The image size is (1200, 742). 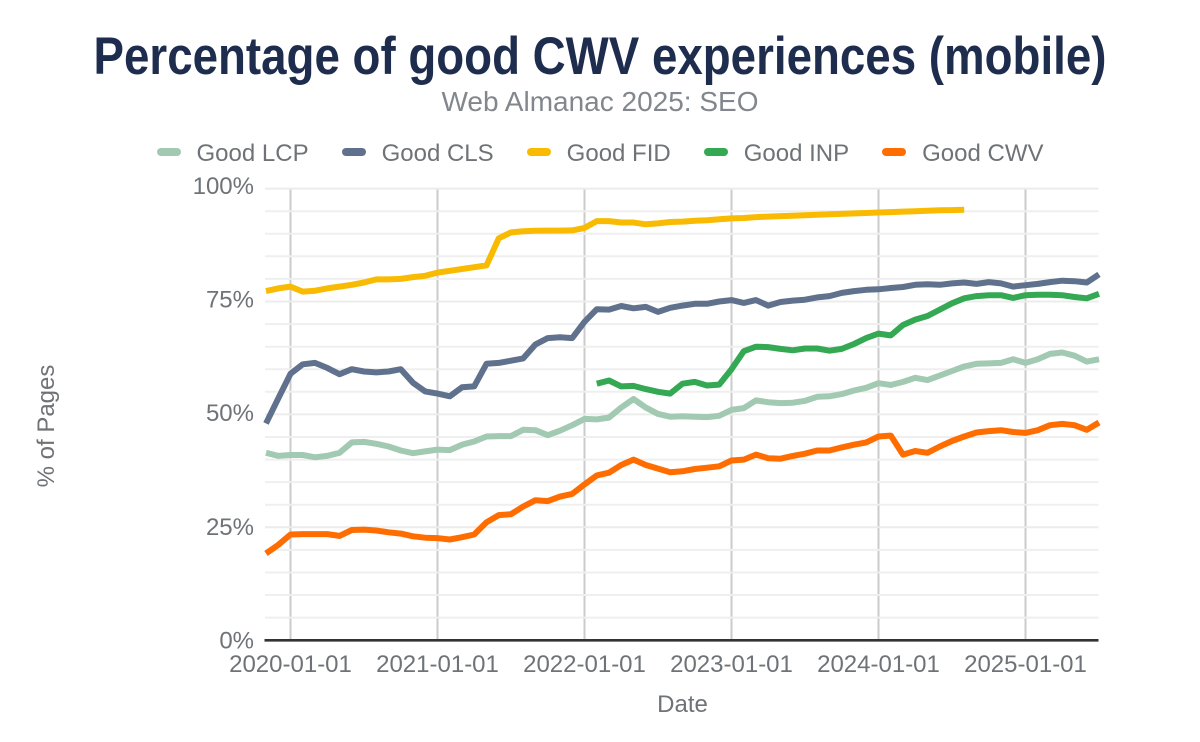 What do you see at coordinates (290, 664) in the screenshot?
I see `svg-text: 2020-01-01` at bounding box center [290, 664].